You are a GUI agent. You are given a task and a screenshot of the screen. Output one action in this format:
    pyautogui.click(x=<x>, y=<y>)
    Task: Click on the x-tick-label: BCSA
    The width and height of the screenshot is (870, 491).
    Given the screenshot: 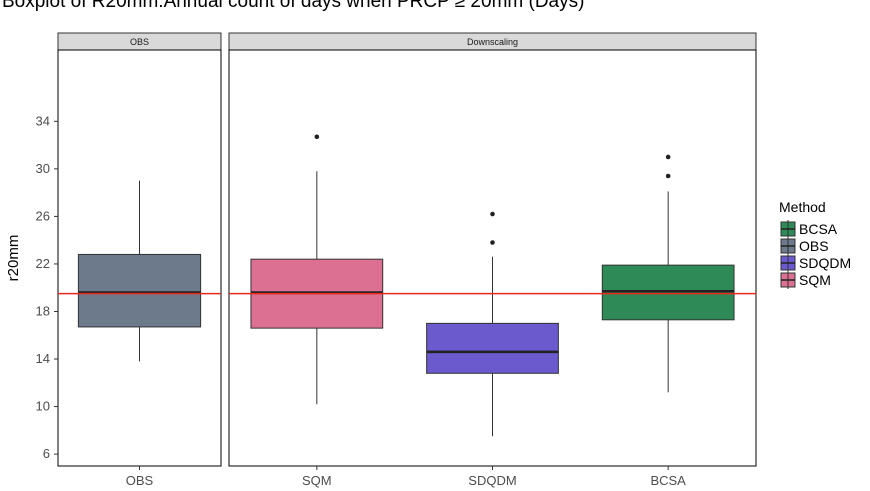 What is the action you would take?
    pyautogui.click(x=668, y=480)
    